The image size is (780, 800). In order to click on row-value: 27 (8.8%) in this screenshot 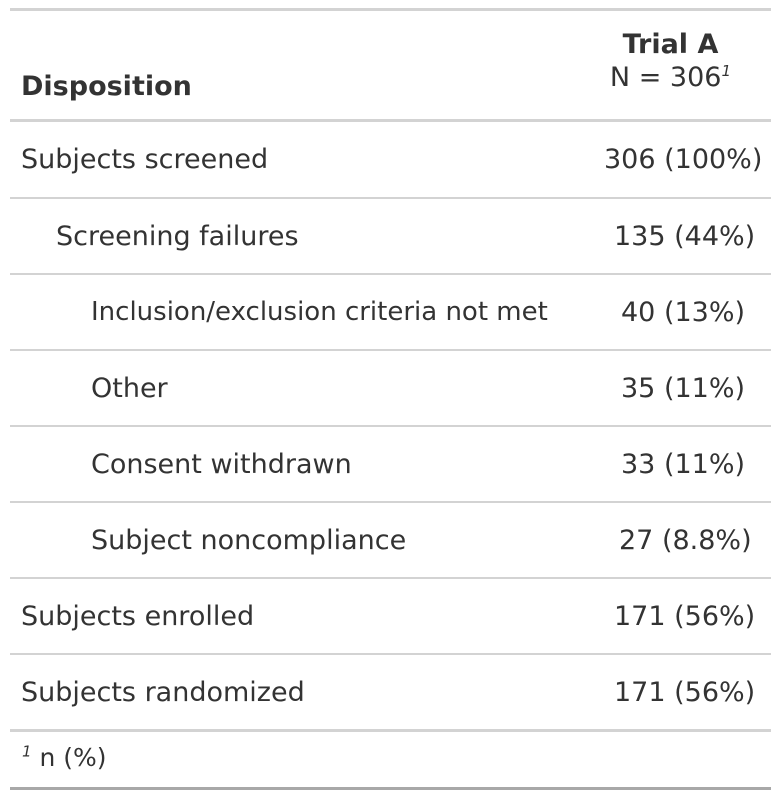, I will do `click(685, 540)`.